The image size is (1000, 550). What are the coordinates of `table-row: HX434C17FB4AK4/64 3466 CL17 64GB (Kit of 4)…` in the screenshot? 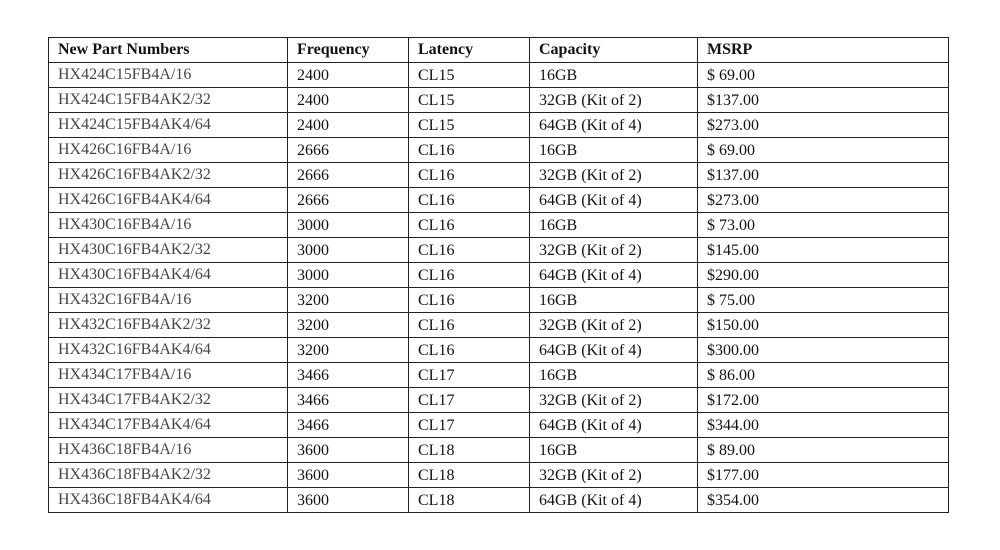 It's located at (498, 425).